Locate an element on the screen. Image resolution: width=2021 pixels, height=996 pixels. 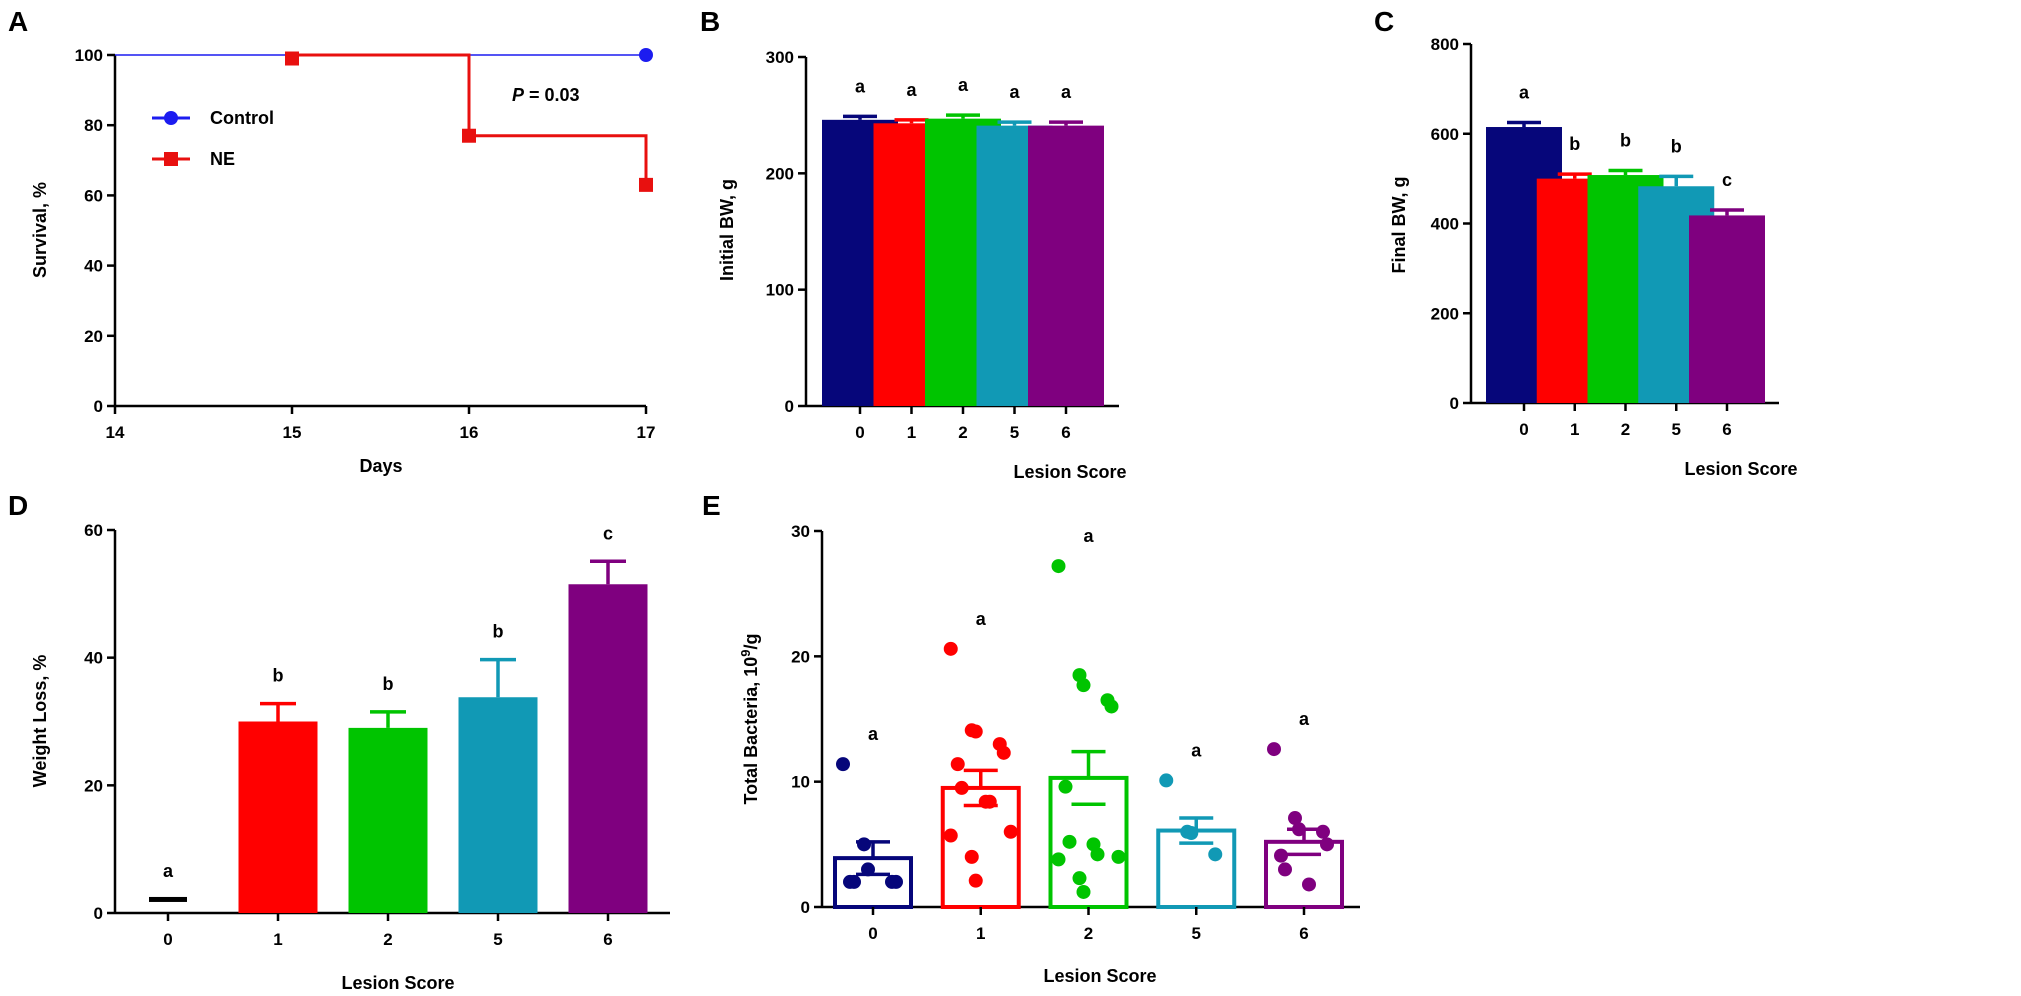
panel-d-y-axis-title: Weight Loss, % is located at coordinates (40, 721).